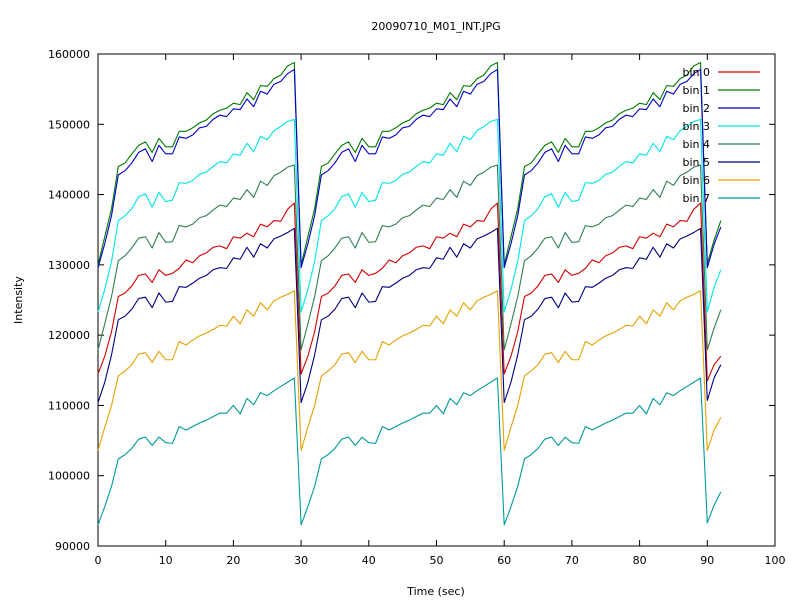 Image resolution: width=800 pixels, height=600 pixels. What do you see at coordinates (301, 560) in the screenshot?
I see `x-tick-label: 30` at bounding box center [301, 560].